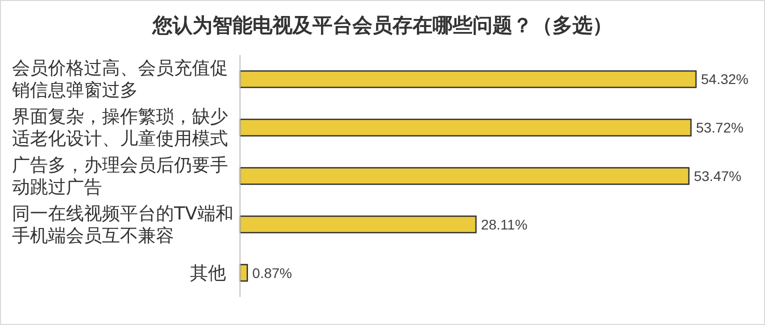 This screenshot has height=325, width=765. I want to click on y-tick-label: 会员价格过高、会员充值促销信息弹窗过多, so click(119, 80).